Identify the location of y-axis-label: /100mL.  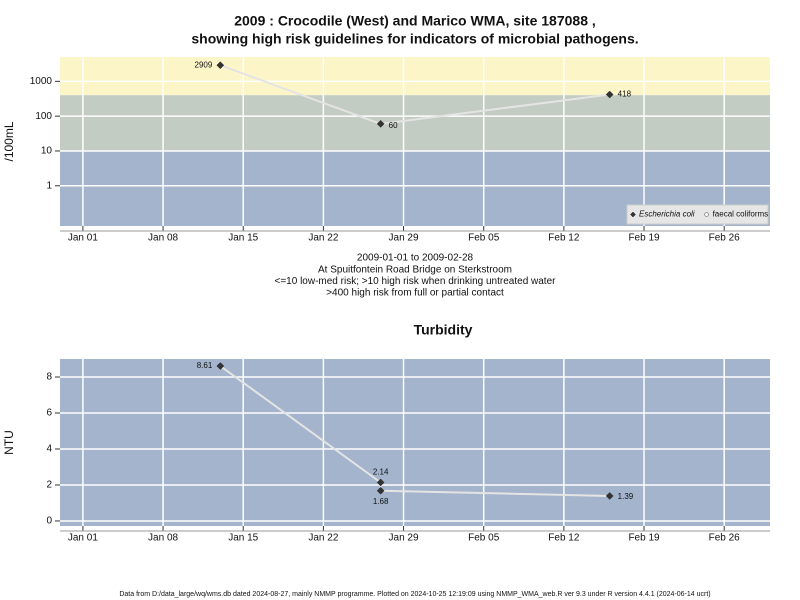
(9, 141).